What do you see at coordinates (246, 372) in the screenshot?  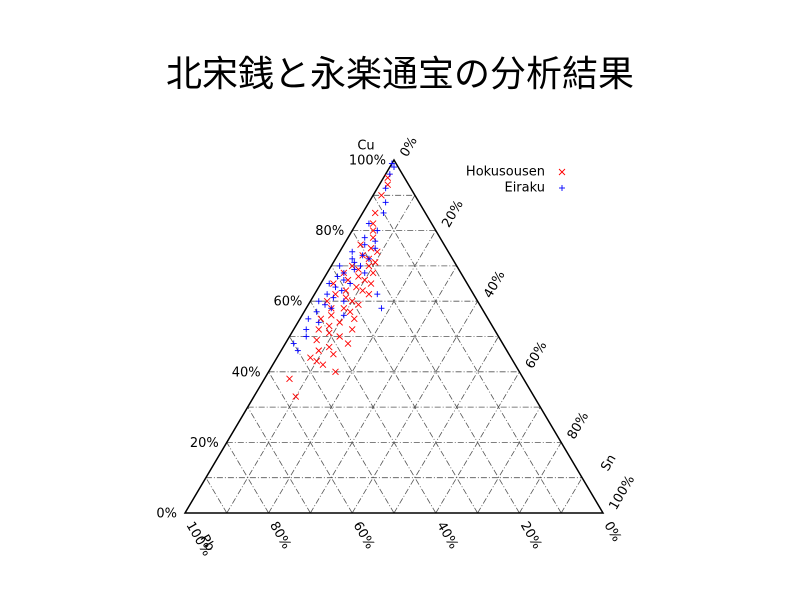 I see `cu-tick-label: 40%` at bounding box center [246, 372].